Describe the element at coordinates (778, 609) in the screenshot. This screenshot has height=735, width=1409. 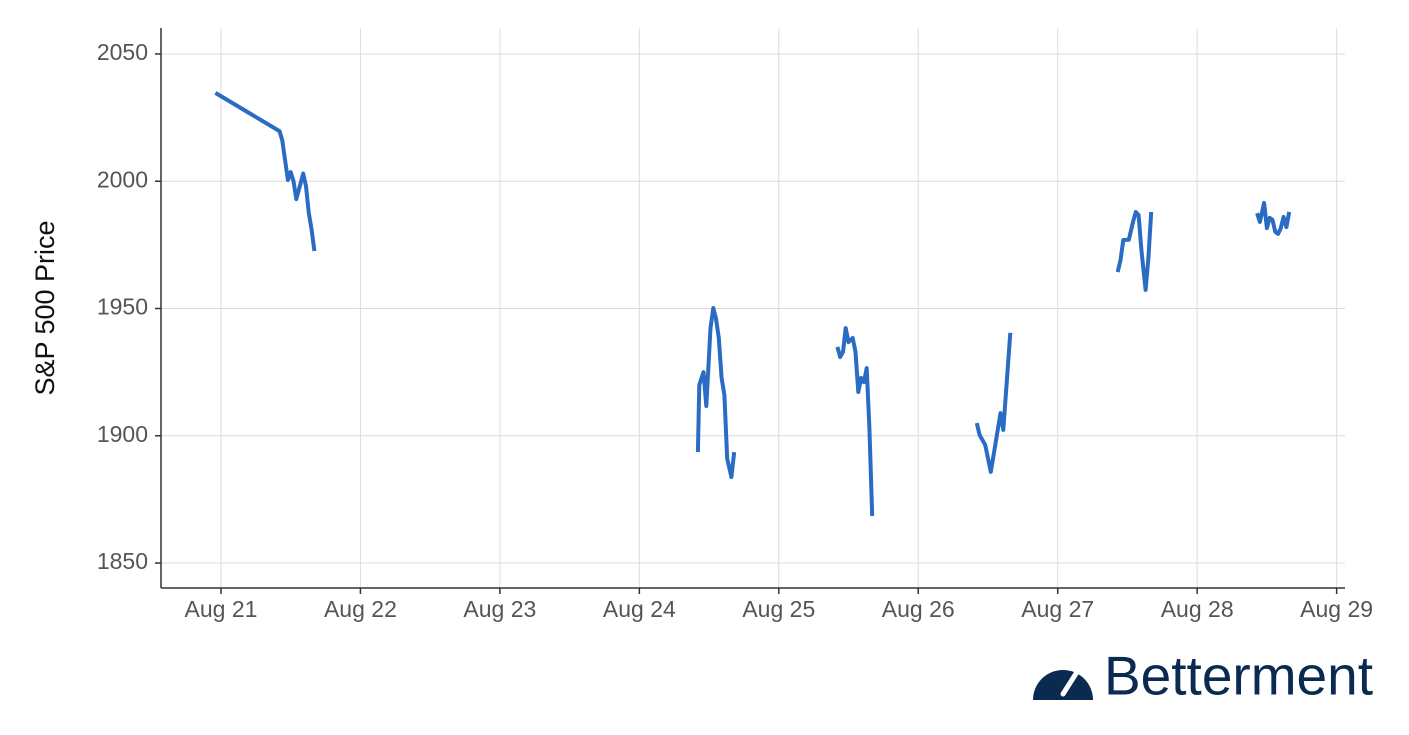
I see `x-tick-label: Aug 25` at that location.